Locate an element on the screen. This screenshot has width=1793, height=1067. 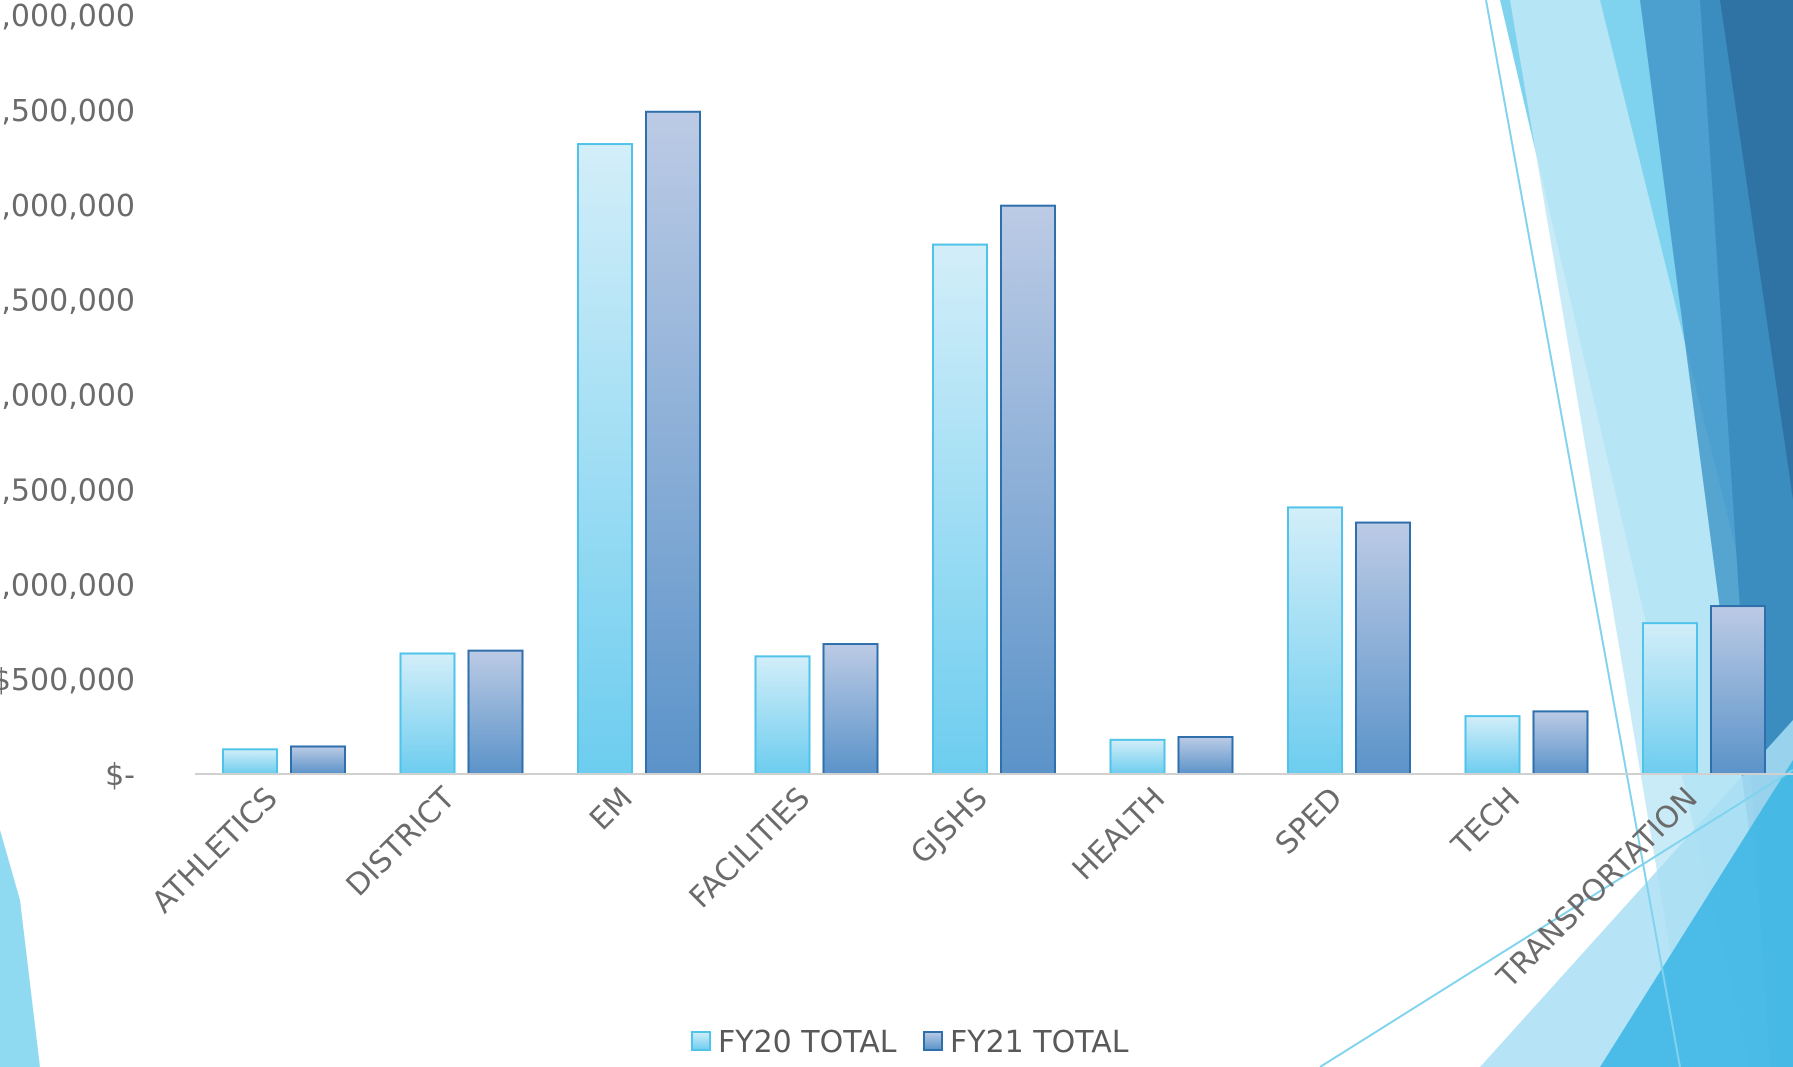
x-tick-label: GJSHS is located at coordinates (949, 826).